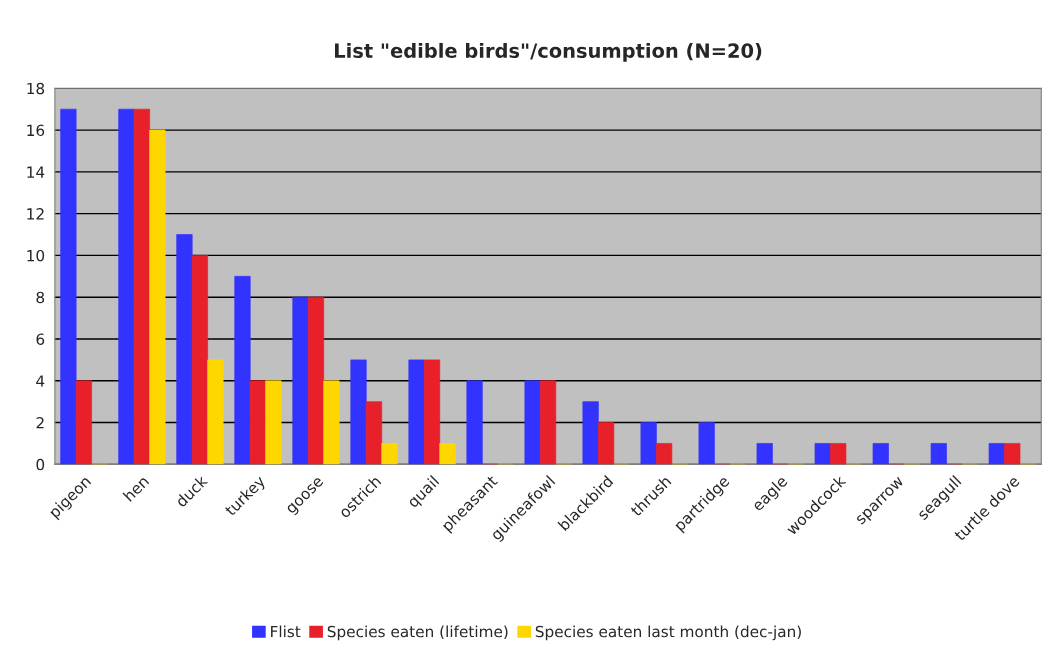 The image size is (1055, 654). I want to click on y-tick-label: 14, so click(36, 172).